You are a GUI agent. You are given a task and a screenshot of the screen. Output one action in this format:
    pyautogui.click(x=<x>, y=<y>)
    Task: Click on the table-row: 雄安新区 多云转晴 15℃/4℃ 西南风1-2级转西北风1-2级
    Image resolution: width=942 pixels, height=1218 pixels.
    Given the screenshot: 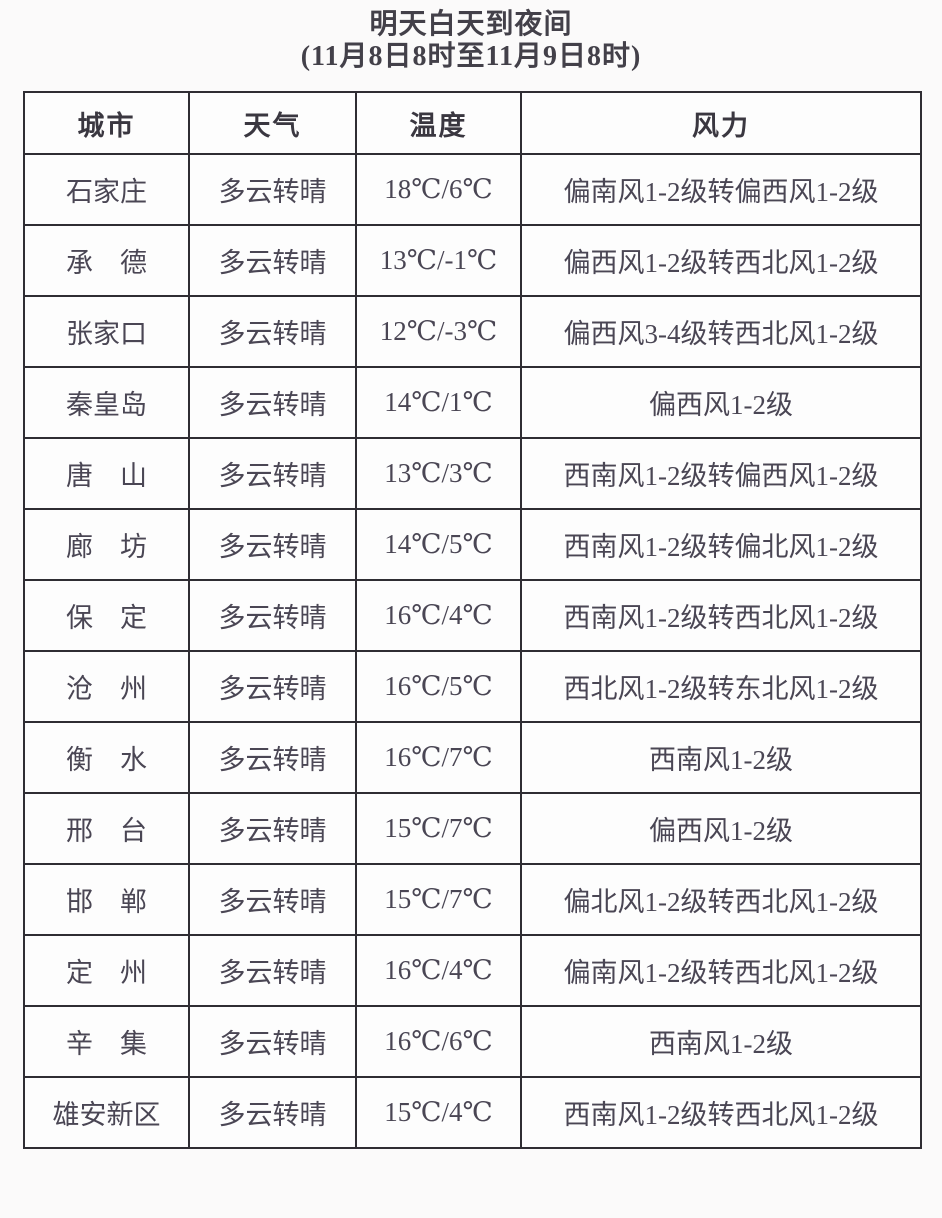 What is the action you would take?
    pyautogui.click(x=472, y=1112)
    